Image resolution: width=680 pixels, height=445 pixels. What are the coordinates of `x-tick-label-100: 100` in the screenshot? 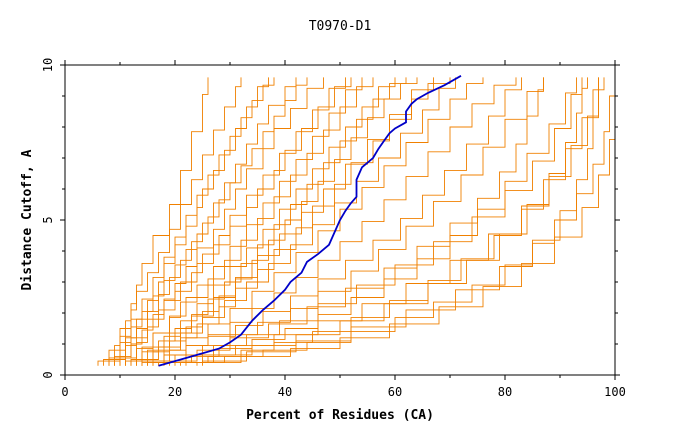 It's located at (615, 392).